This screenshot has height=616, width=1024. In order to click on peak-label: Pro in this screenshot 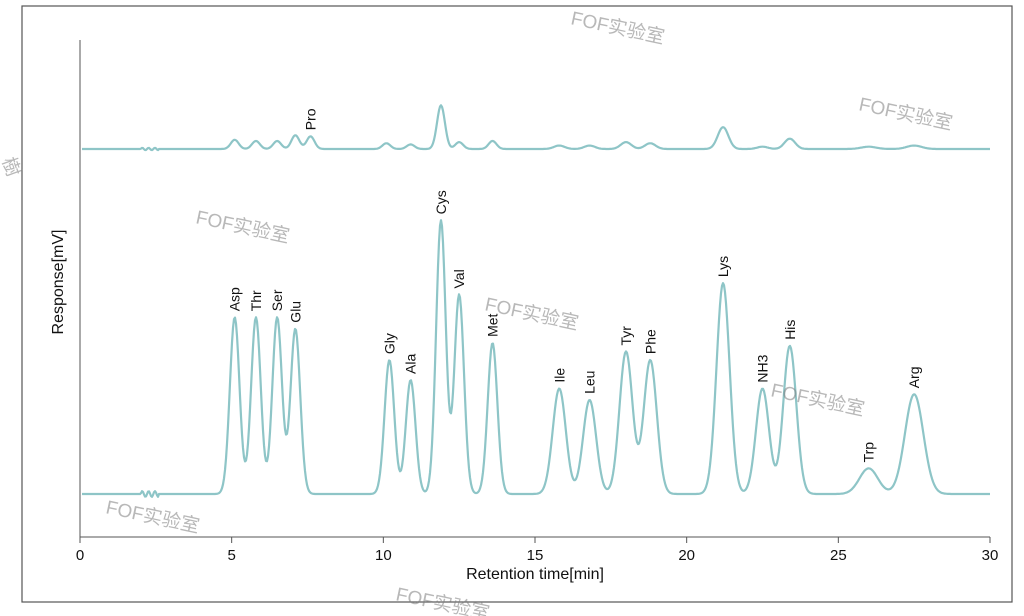, I will do `click(311, 119)`.